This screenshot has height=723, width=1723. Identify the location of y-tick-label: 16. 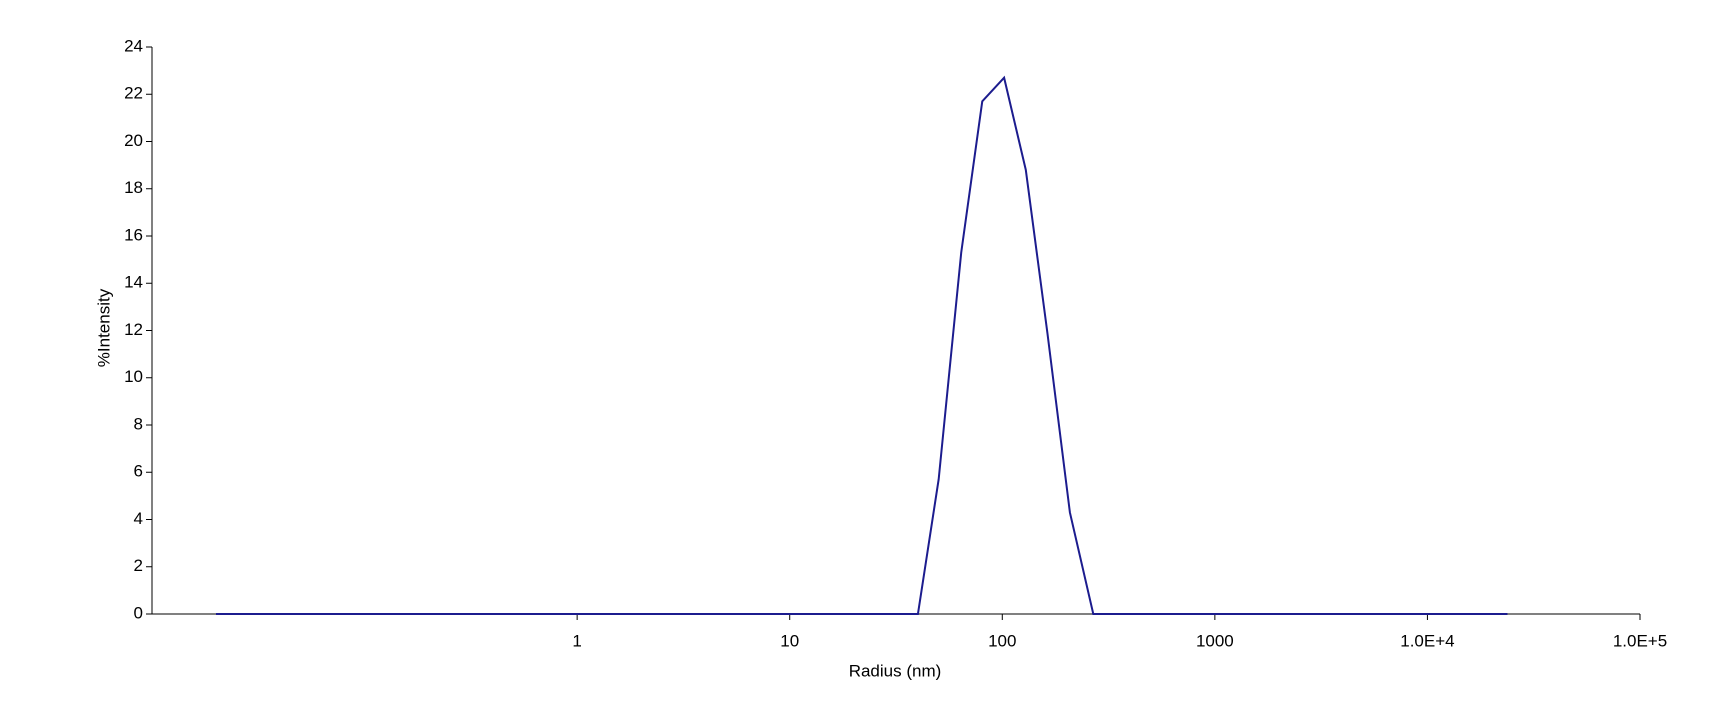
(133, 234).